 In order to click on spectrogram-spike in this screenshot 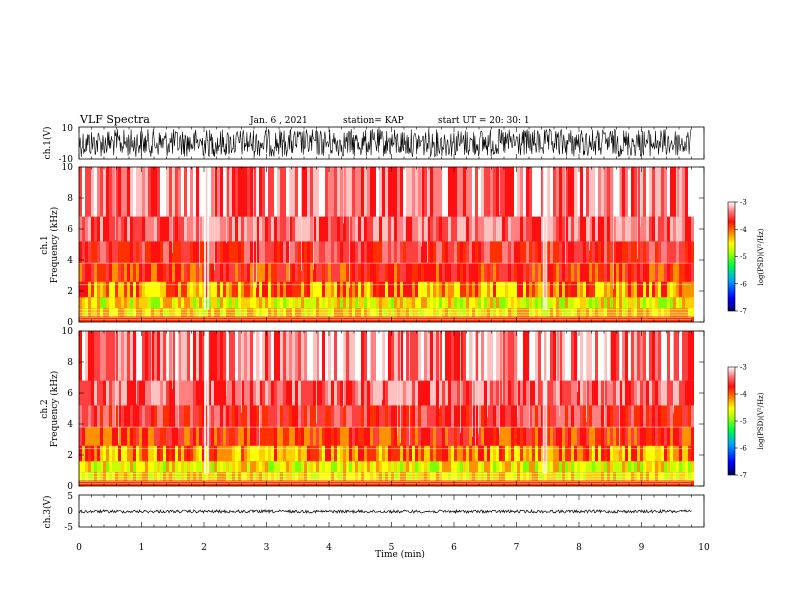, I will do `click(208, 238)`.